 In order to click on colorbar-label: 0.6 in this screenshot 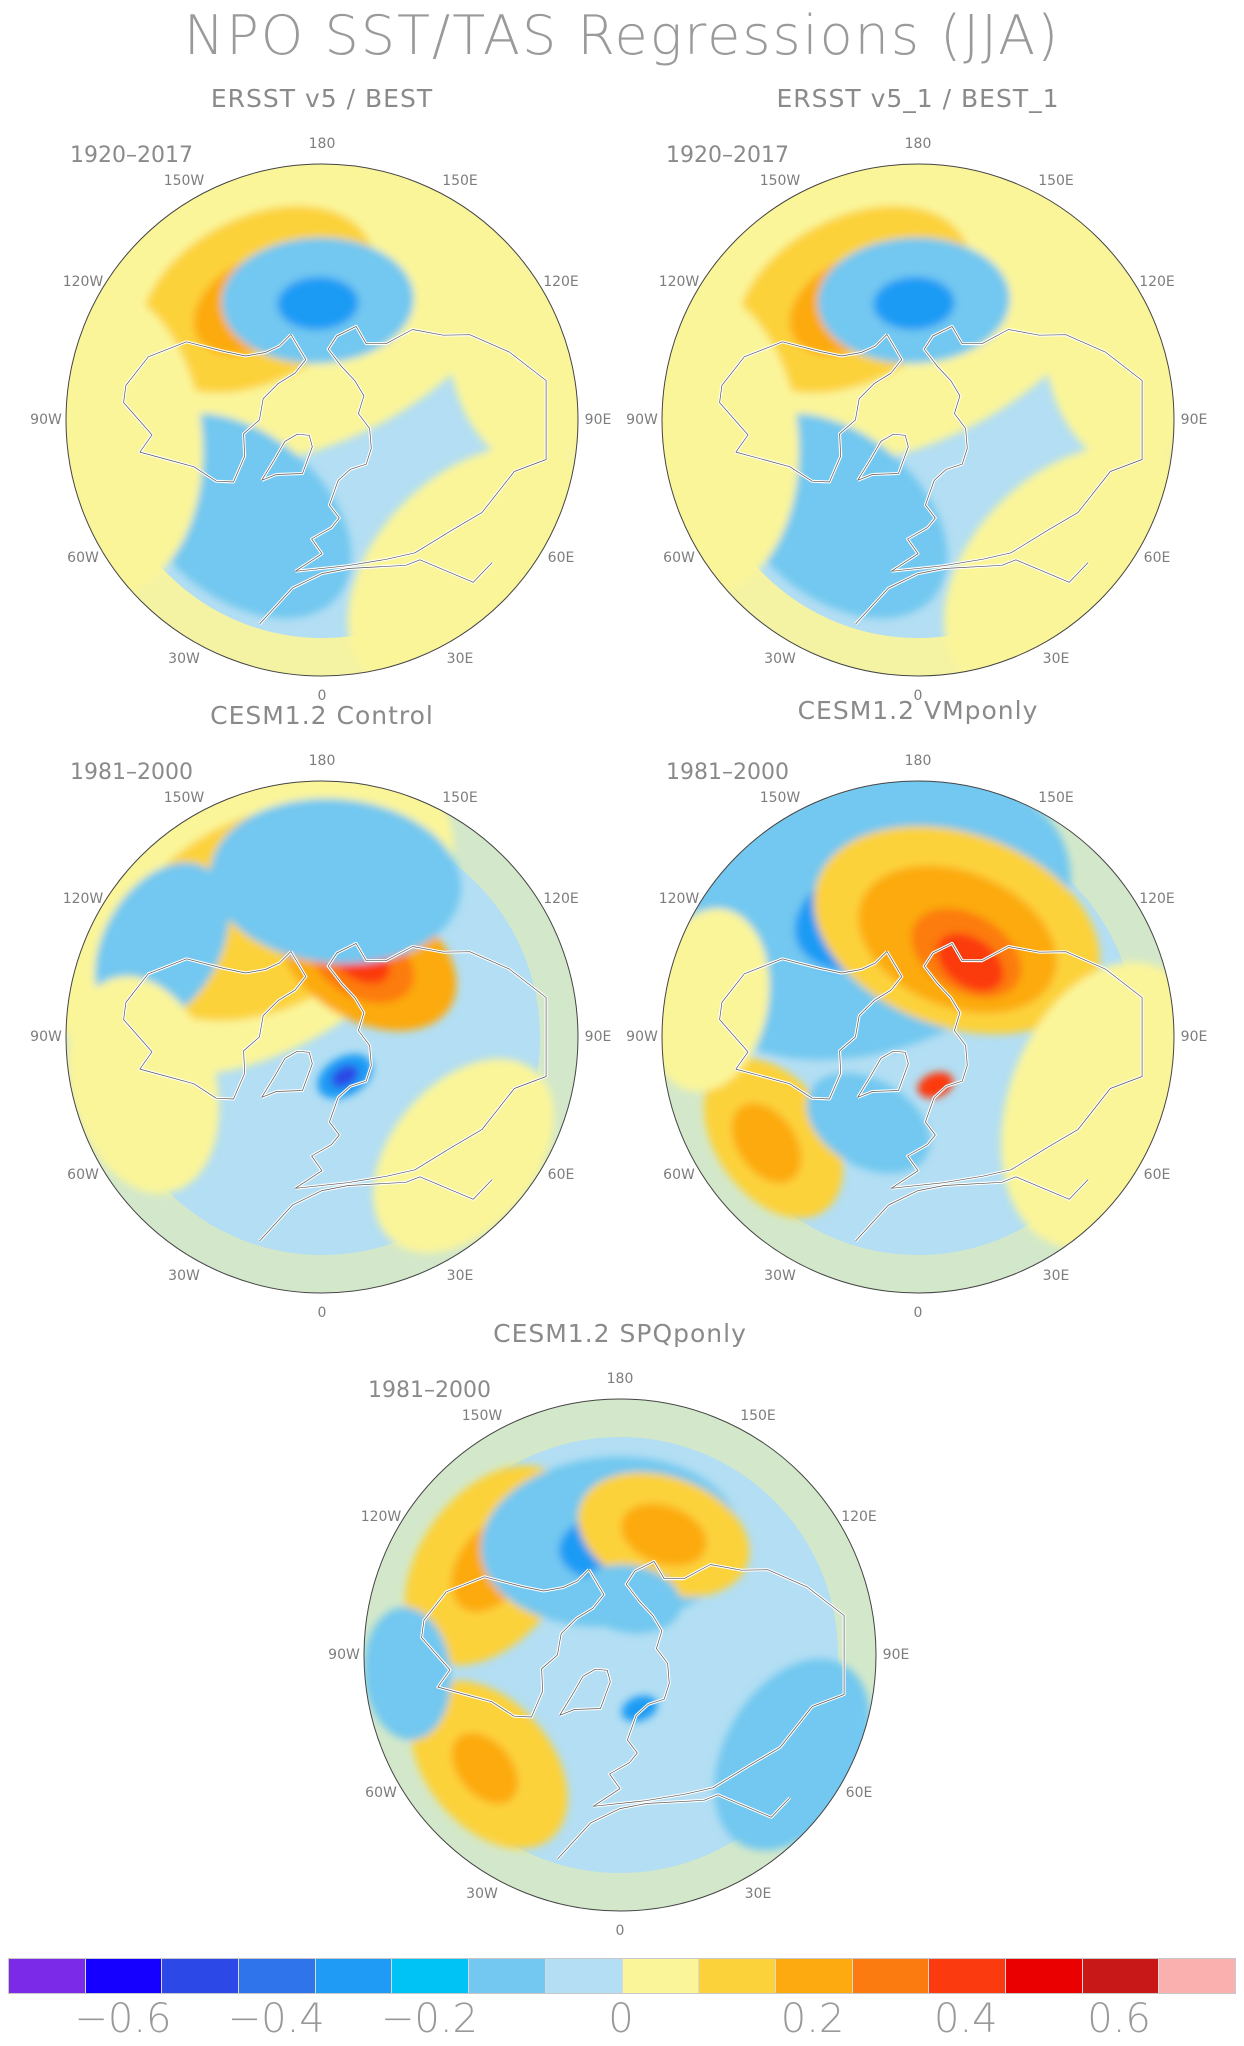, I will do `click(1119, 2019)`.